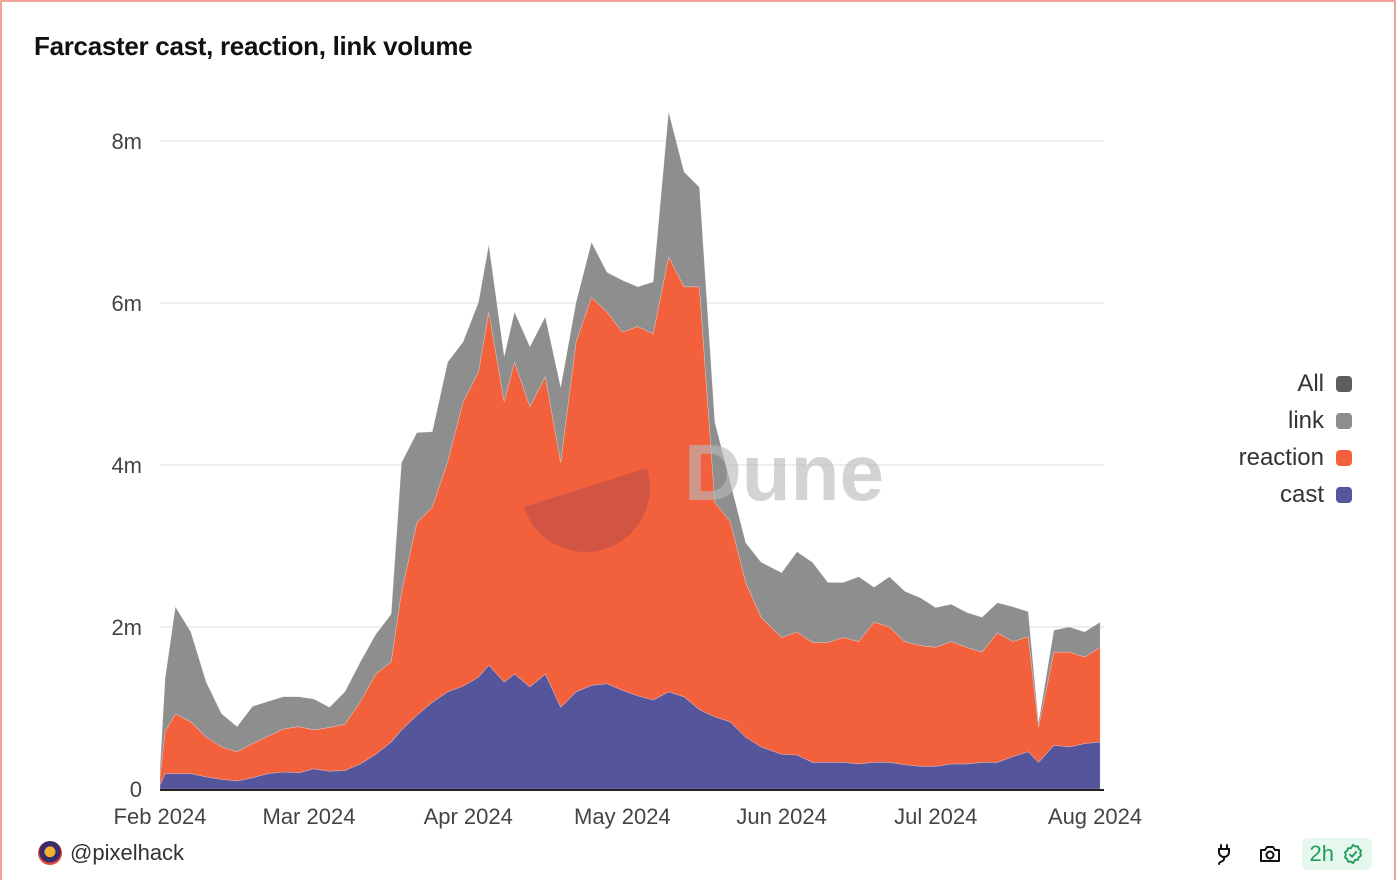 This screenshot has height=882, width=1400. Describe the element at coordinates (50, 853) in the screenshot. I see `avatar` at that location.